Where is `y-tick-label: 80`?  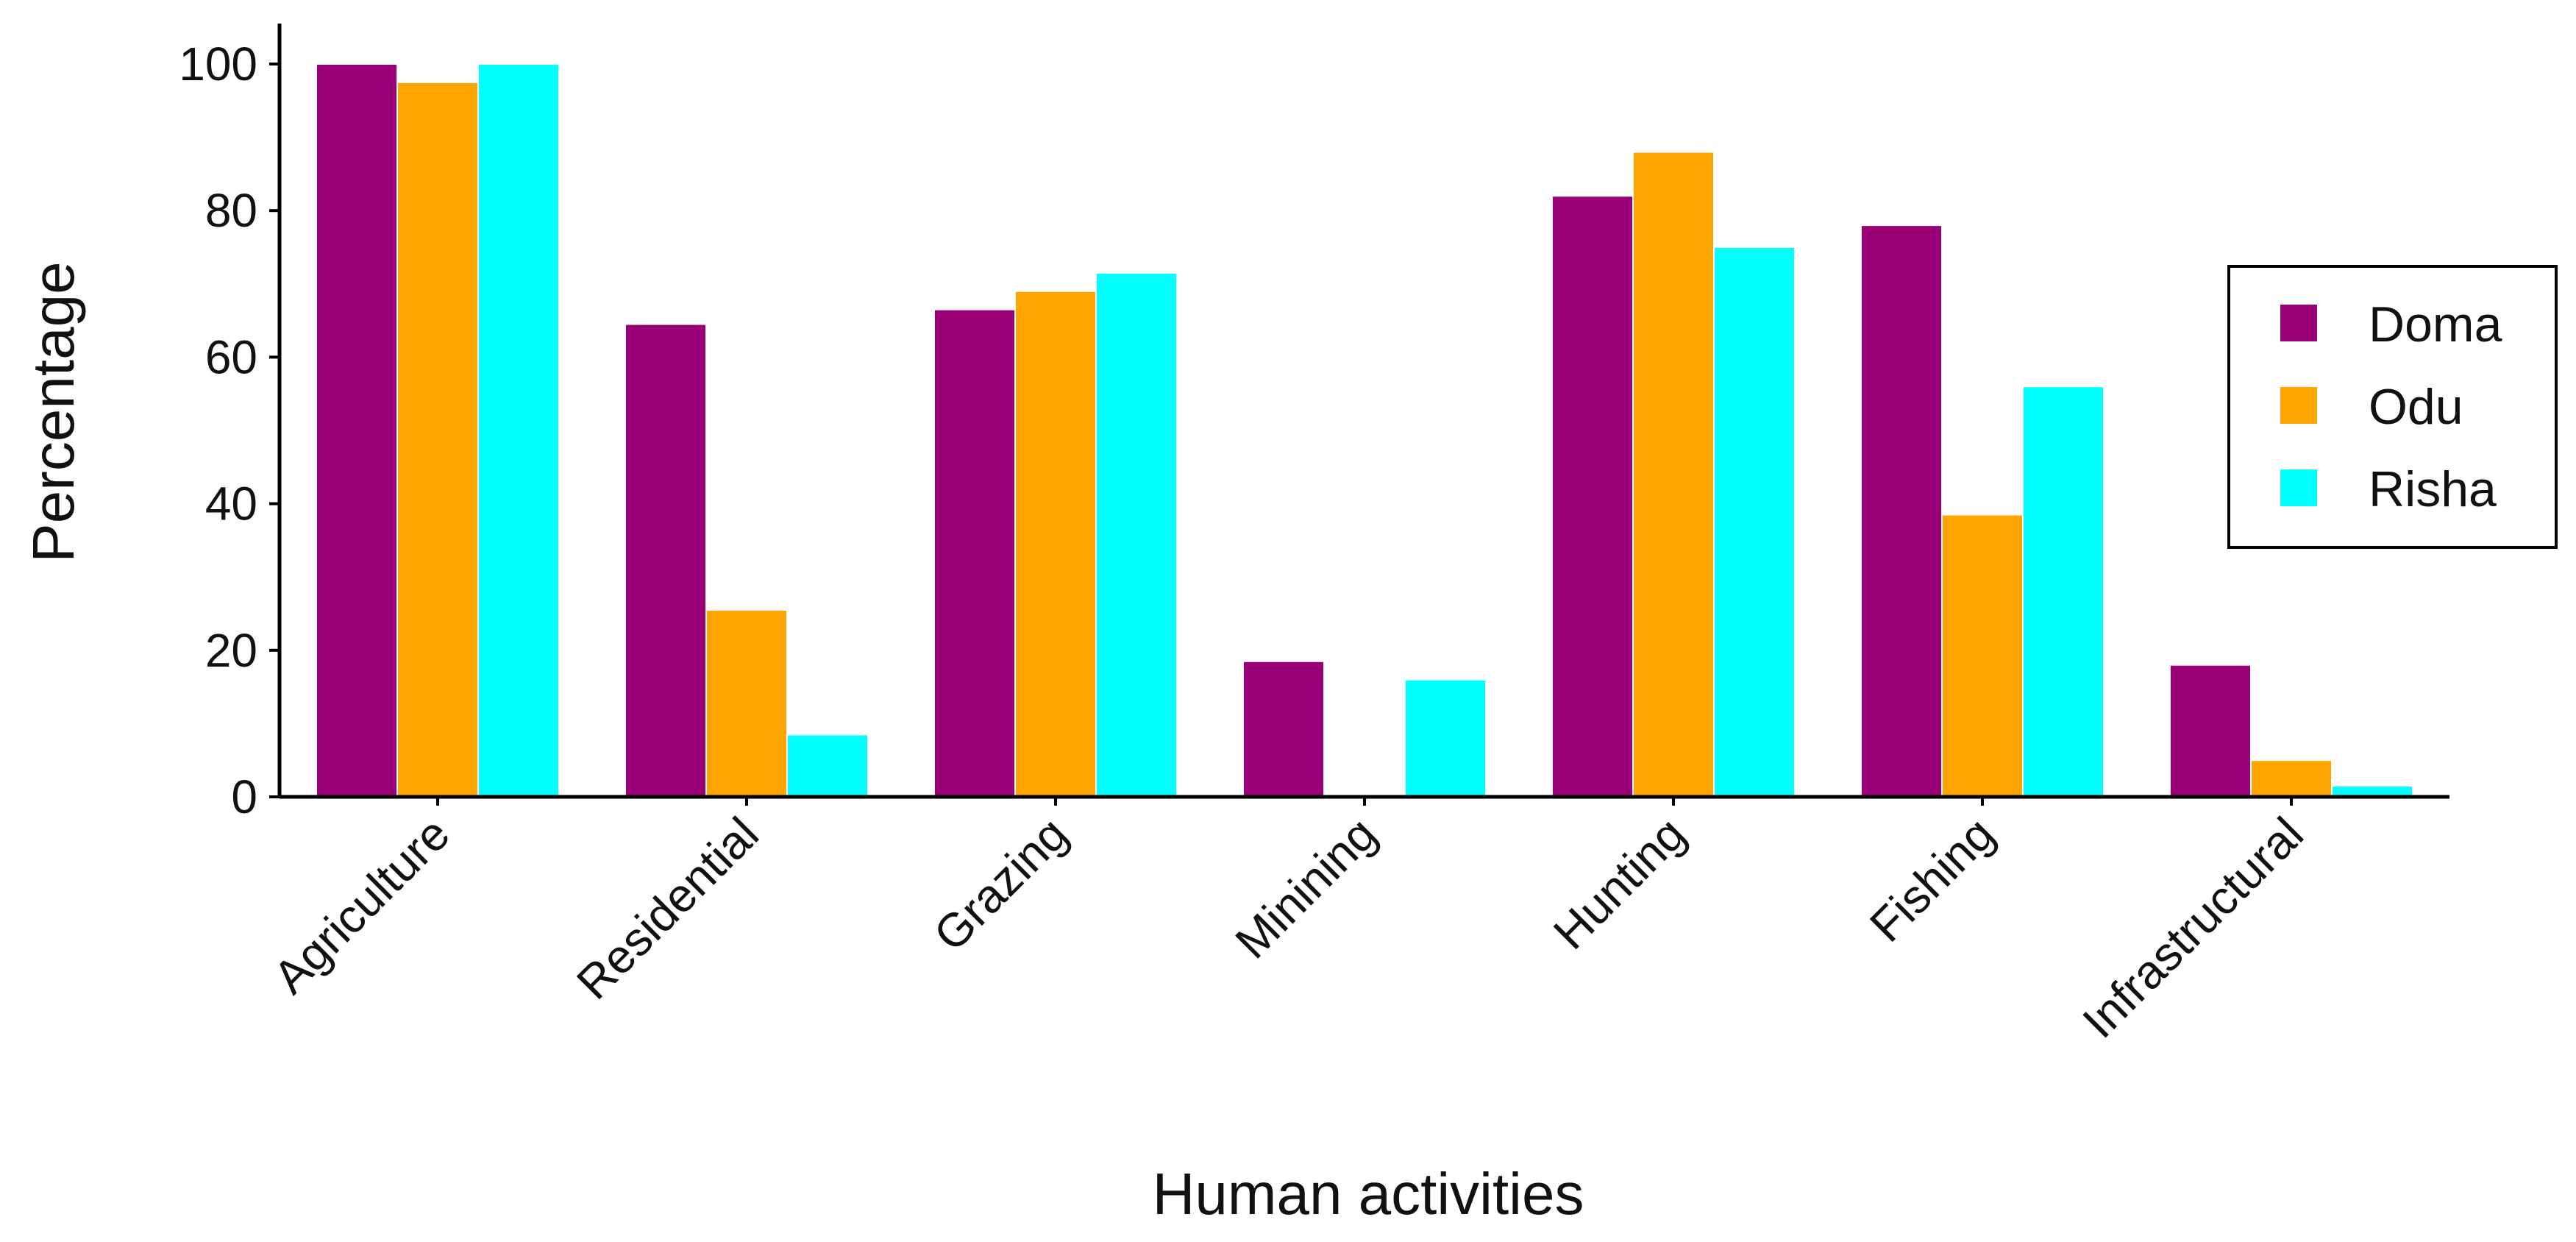 y-tick-label: 80 is located at coordinates (231, 210).